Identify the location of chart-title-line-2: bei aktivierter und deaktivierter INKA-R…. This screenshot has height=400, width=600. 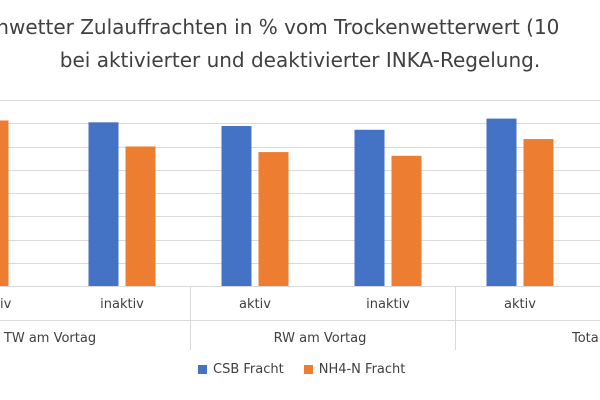
(300, 60).